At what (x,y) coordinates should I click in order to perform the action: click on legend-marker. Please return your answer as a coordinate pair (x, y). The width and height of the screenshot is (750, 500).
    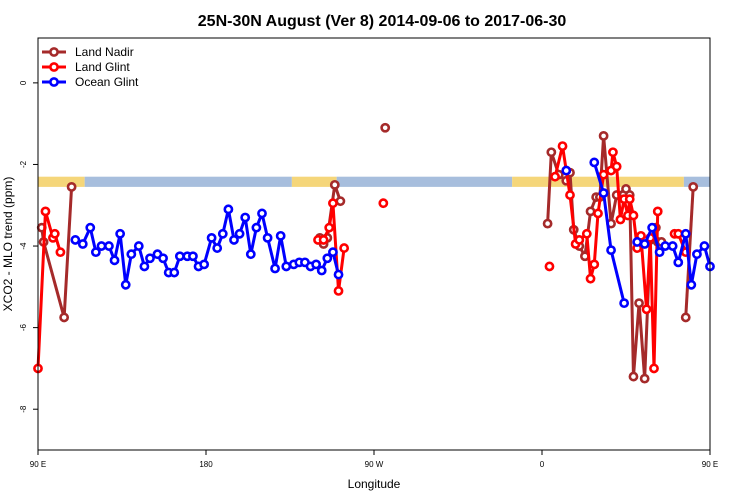
    Looking at the image, I should click on (54, 67).